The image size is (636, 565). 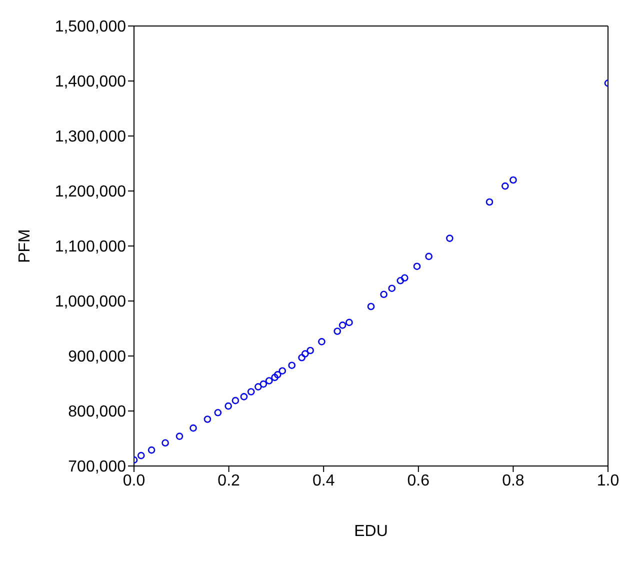 What do you see at coordinates (513, 481) in the screenshot?
I see `x-tick-label: 0.8` at bounding box center [513, 481].